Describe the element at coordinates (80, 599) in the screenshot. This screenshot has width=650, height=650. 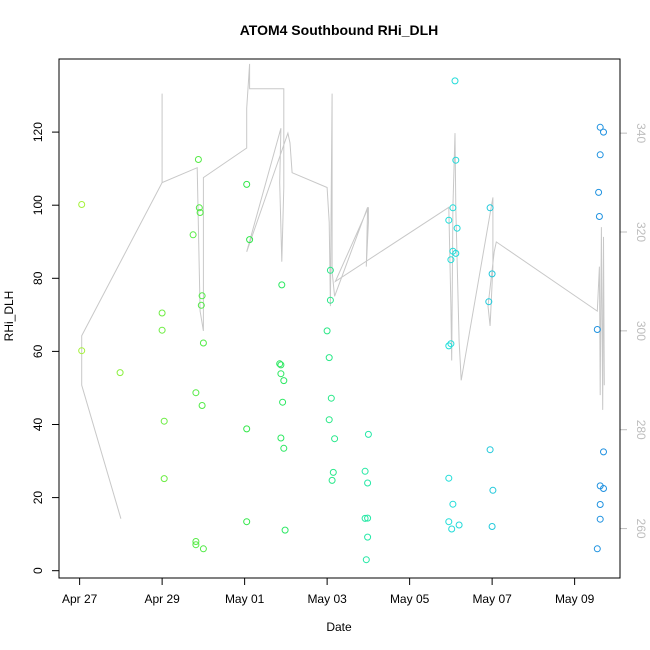
I see `x-tick-label: Apr 27` at that location.